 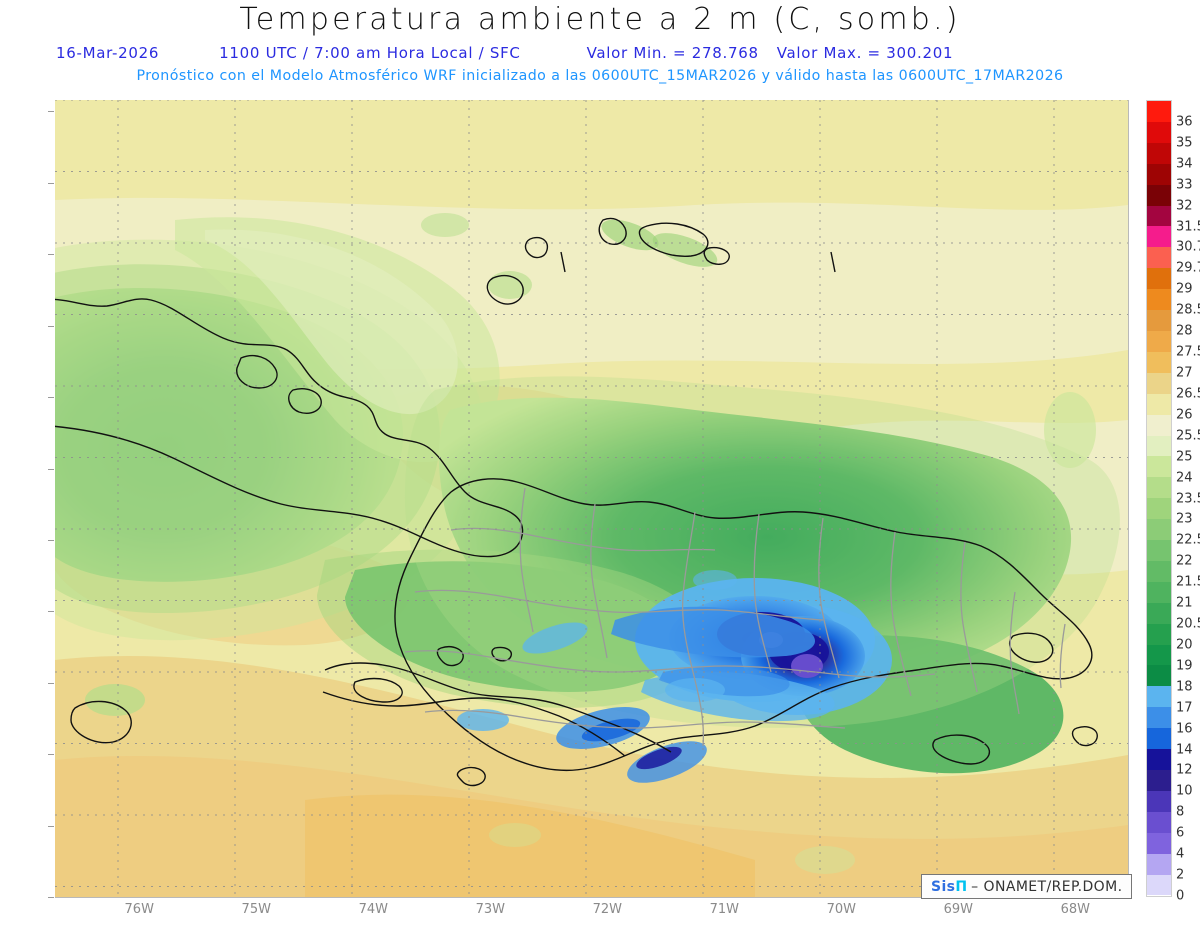 I want to click on colorbar-tick-label: 18, so click(x=1184, y=687).